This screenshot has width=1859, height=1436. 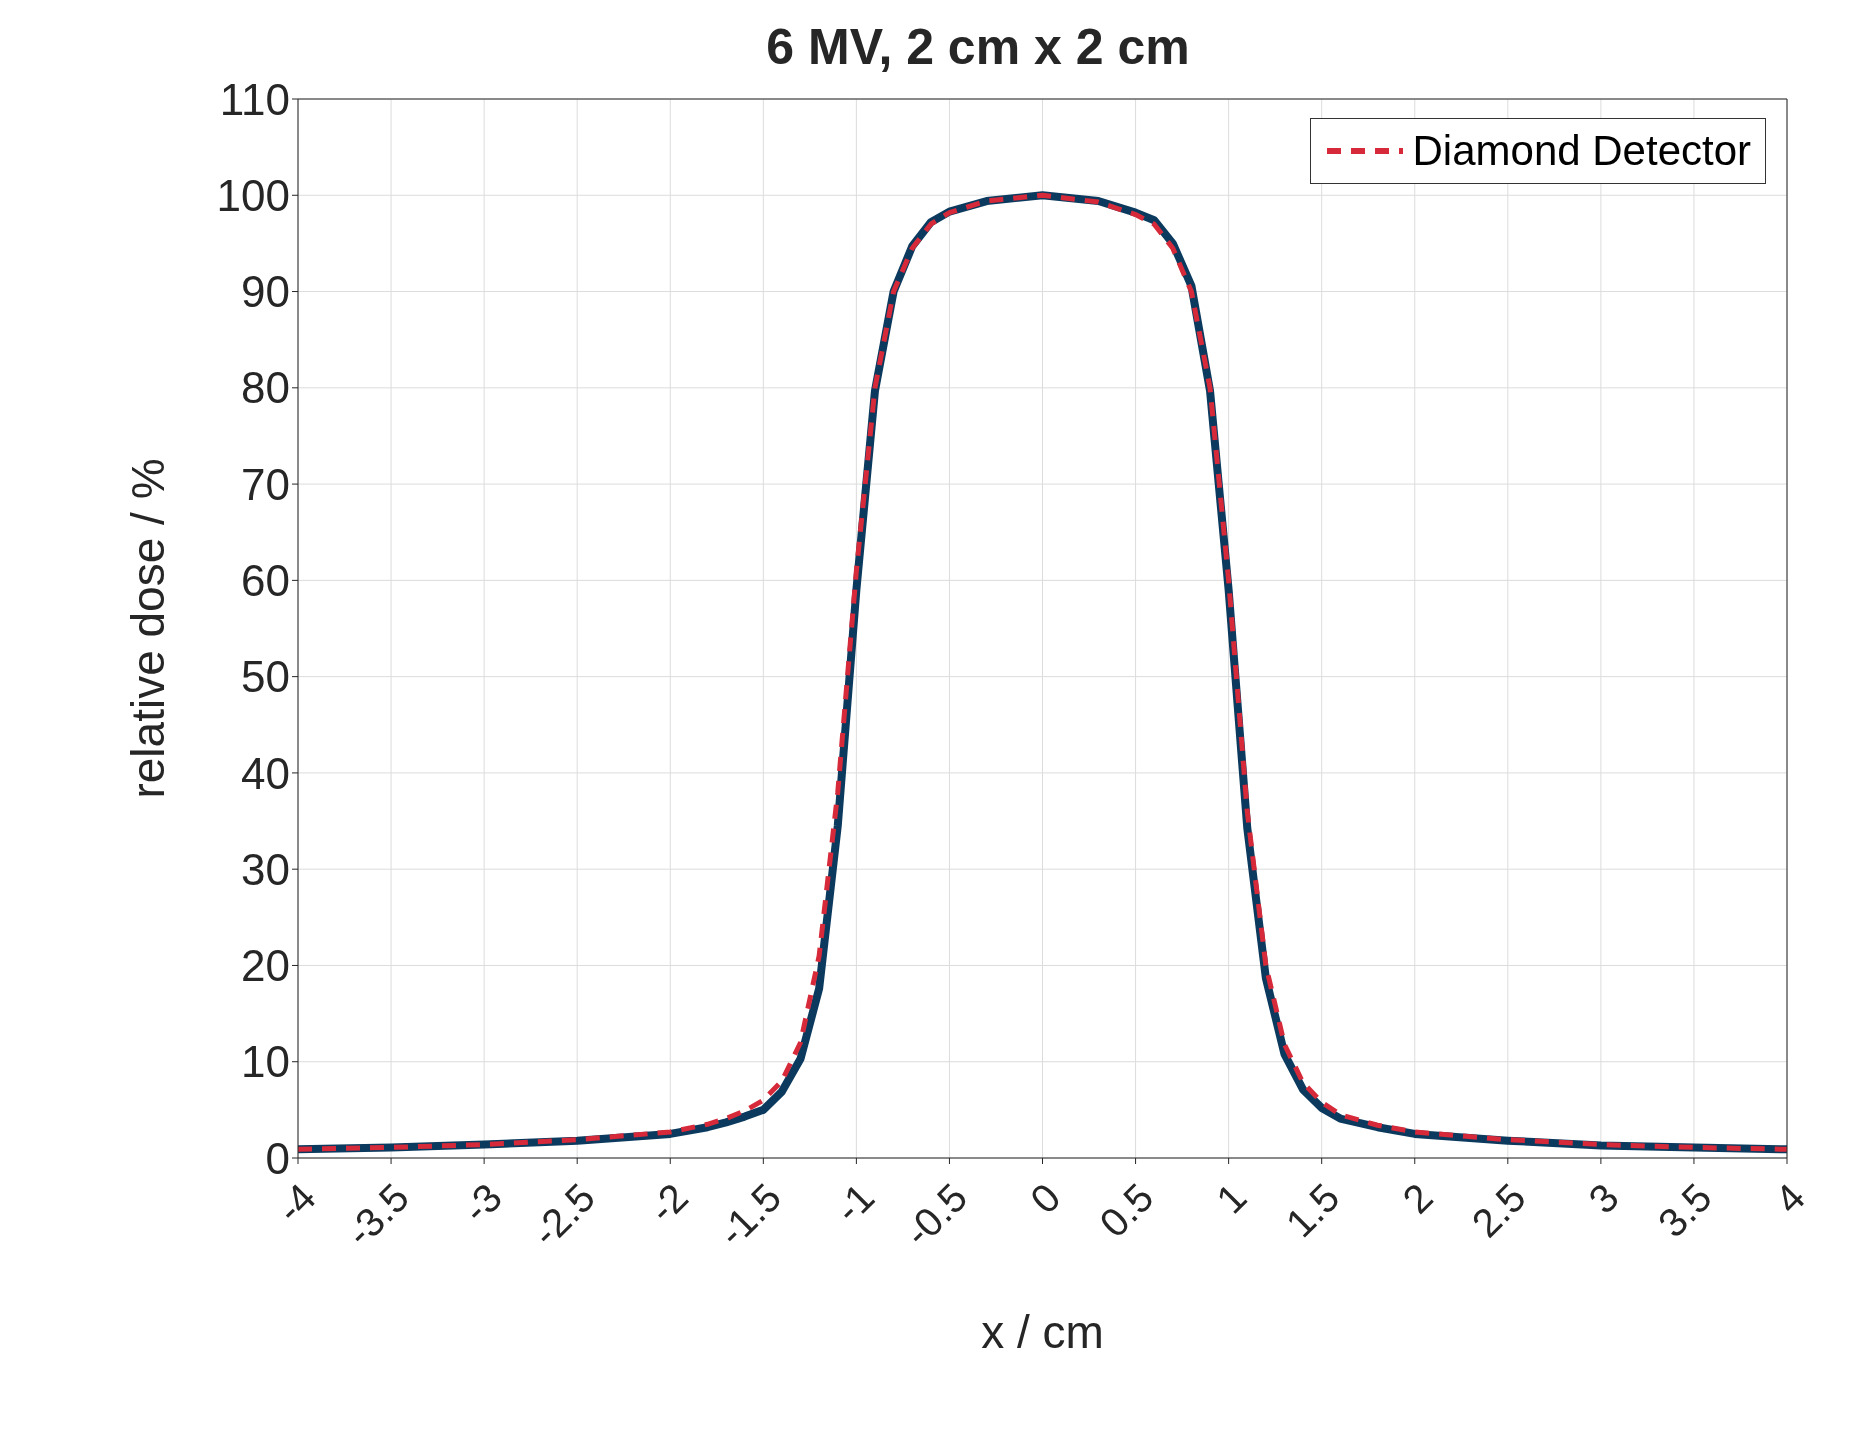 What do you see at coordinates (265, 484) in the screenshot?
I see `y-tick-label: 70` at bounding box center [265, 484].